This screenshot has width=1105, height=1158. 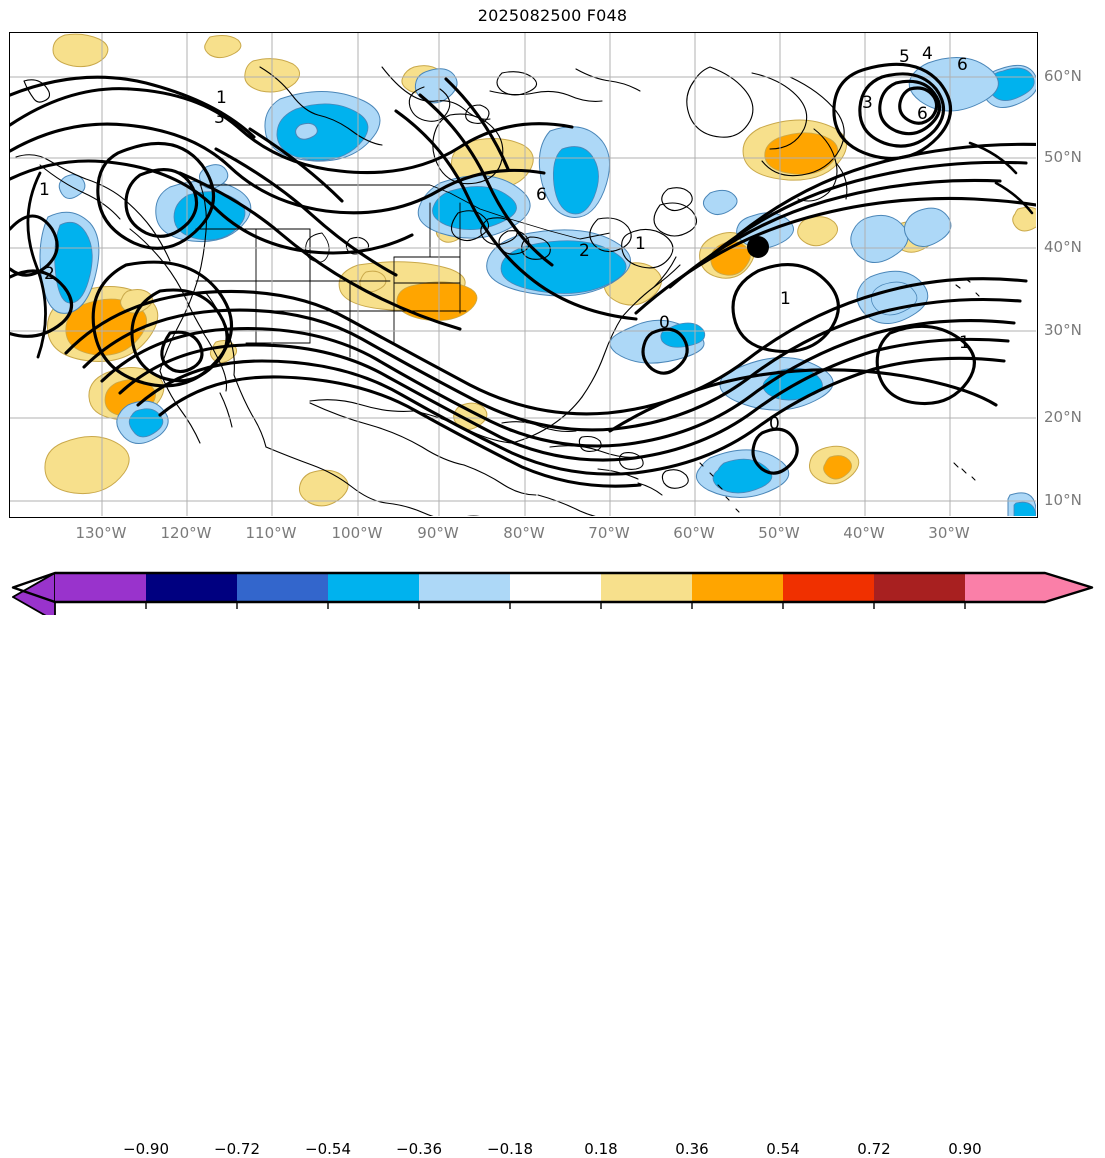 I want to click on colorbar-ticks, so click(x=555, y=605).